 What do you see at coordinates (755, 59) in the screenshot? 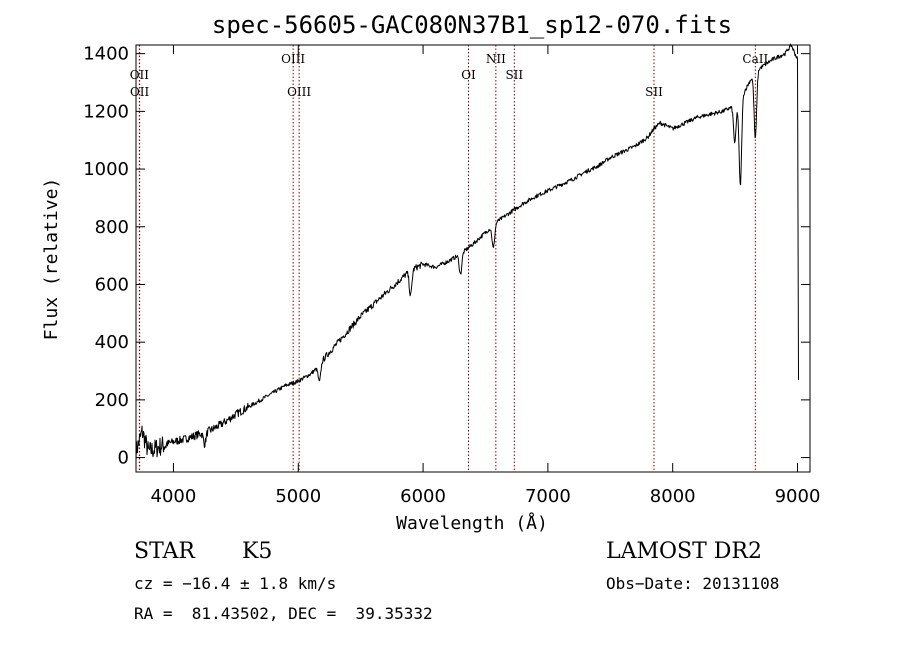
I see `line-marker-label: CaII` at bounding box center [755, 59].